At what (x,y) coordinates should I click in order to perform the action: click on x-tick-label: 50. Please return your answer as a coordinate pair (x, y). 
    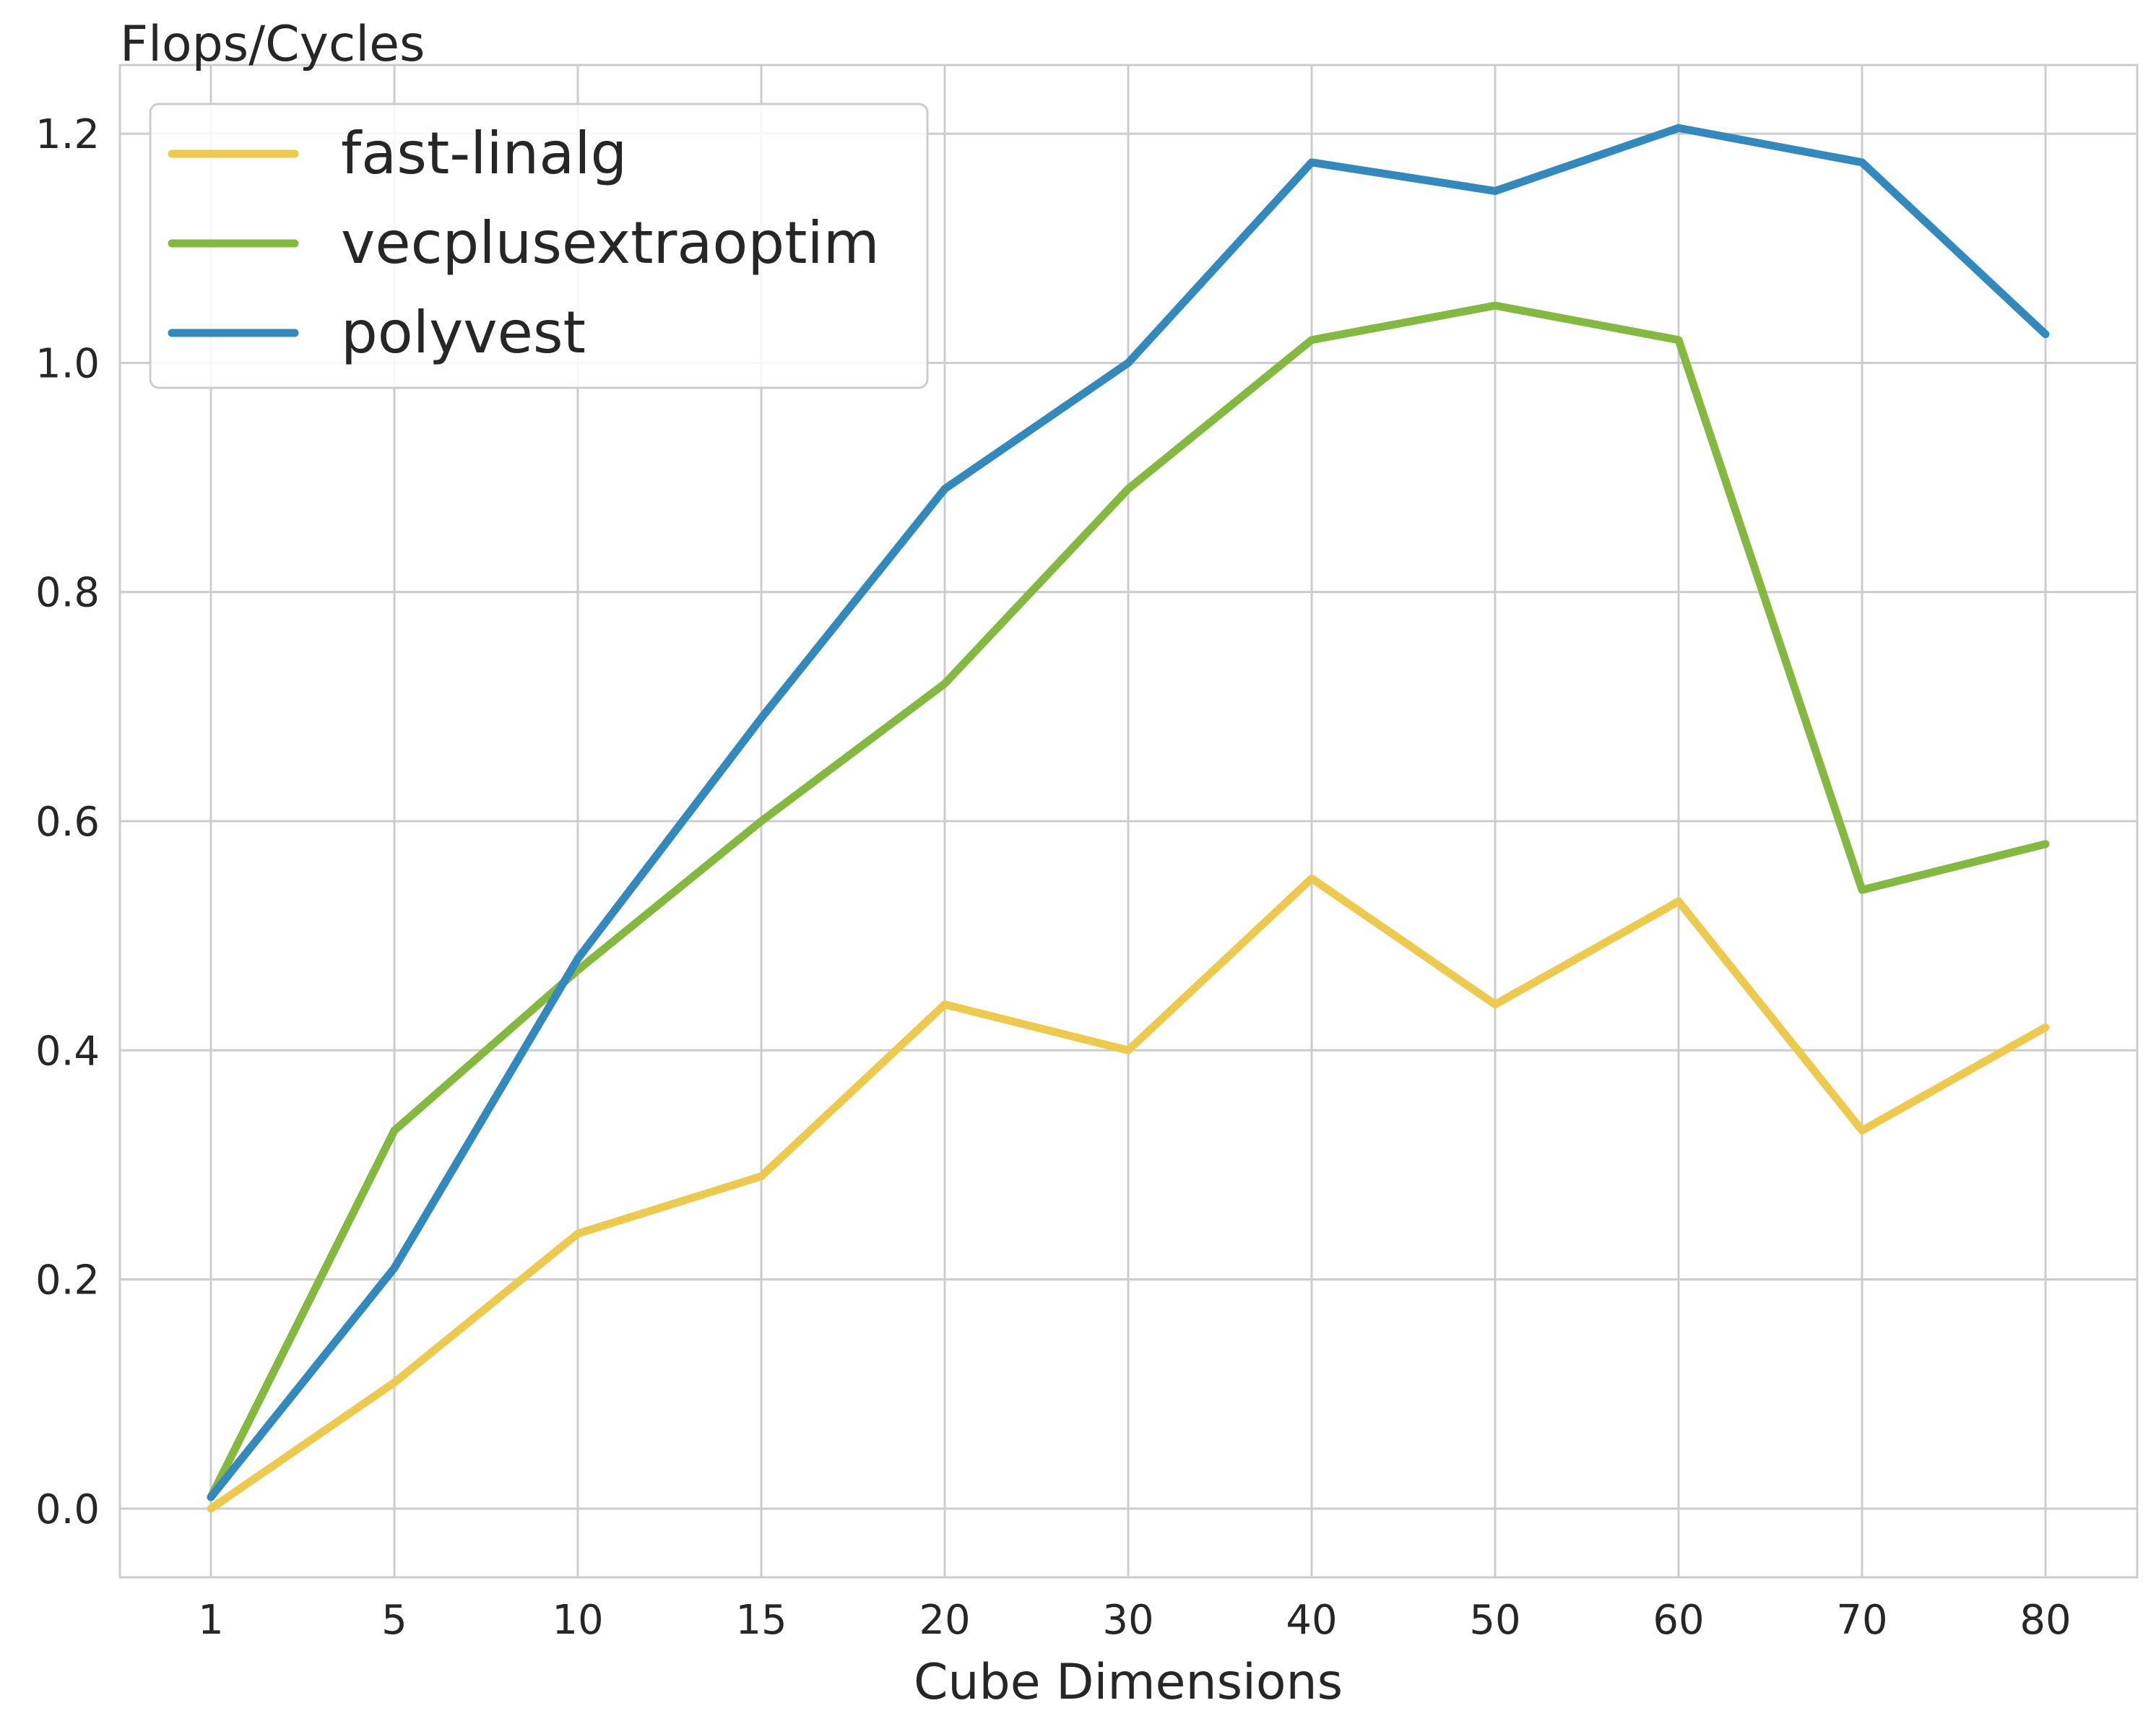
    Looking at the image, I should click on (1494, 1620).